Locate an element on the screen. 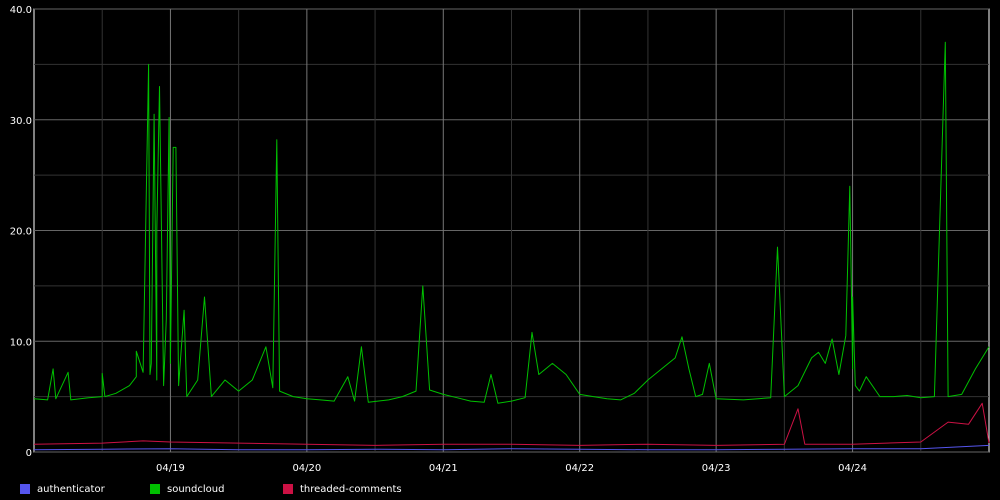 The height and width of the screenshot is (500, 1000). legend-item-soundcloud: soundcloud is located at coordinates (216, 489).